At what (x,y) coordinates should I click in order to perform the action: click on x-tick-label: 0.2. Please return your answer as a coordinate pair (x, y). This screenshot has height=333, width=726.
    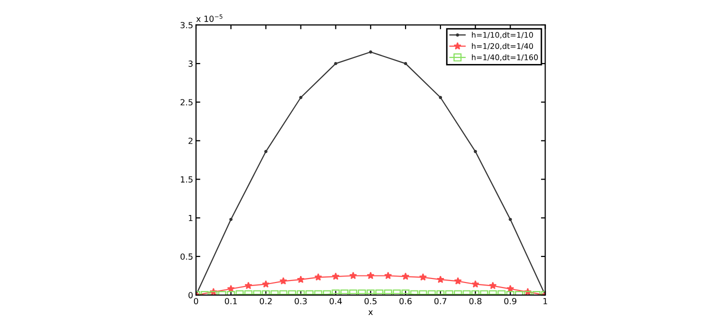
    Looking at the image, I should click on (266, 301).